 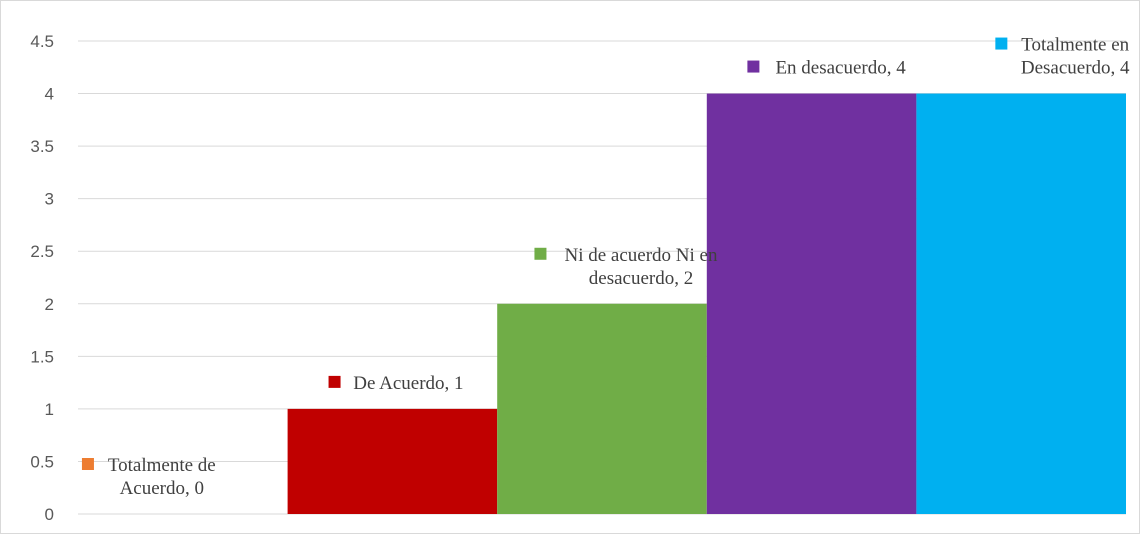 I want to click on data-label: Totalmente en Desacuerdo, 4, so click(x=1062, y=57).